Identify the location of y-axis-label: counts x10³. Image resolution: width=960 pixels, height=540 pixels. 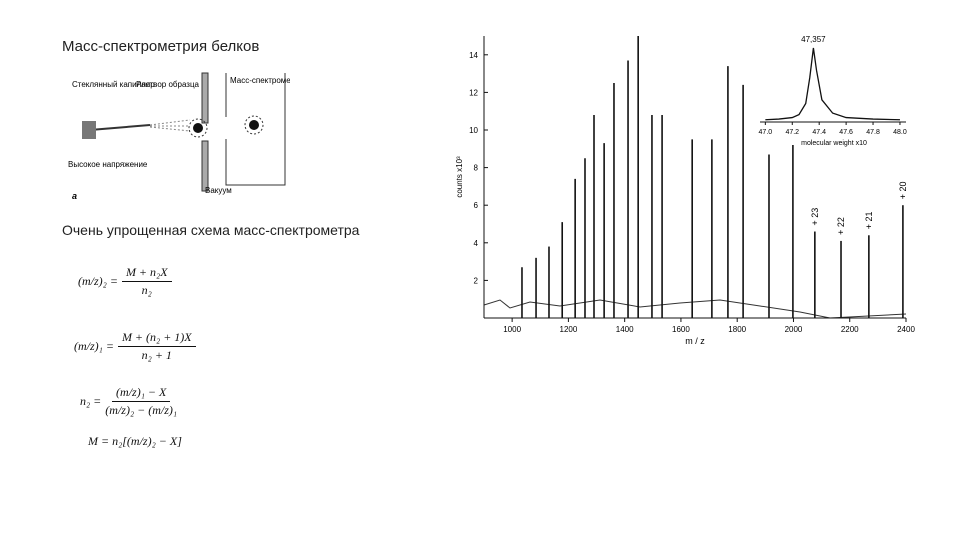
(459, 177).